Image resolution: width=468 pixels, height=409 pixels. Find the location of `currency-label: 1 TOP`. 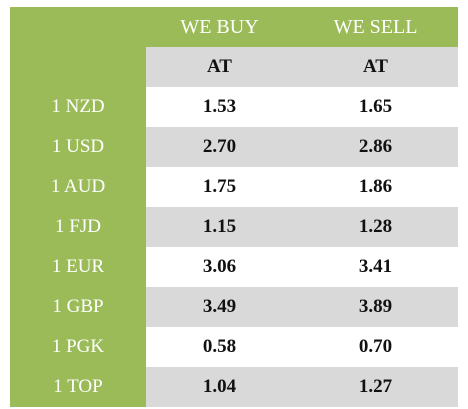

currency-label: 1 TOP is located at coordinates (78, 387).